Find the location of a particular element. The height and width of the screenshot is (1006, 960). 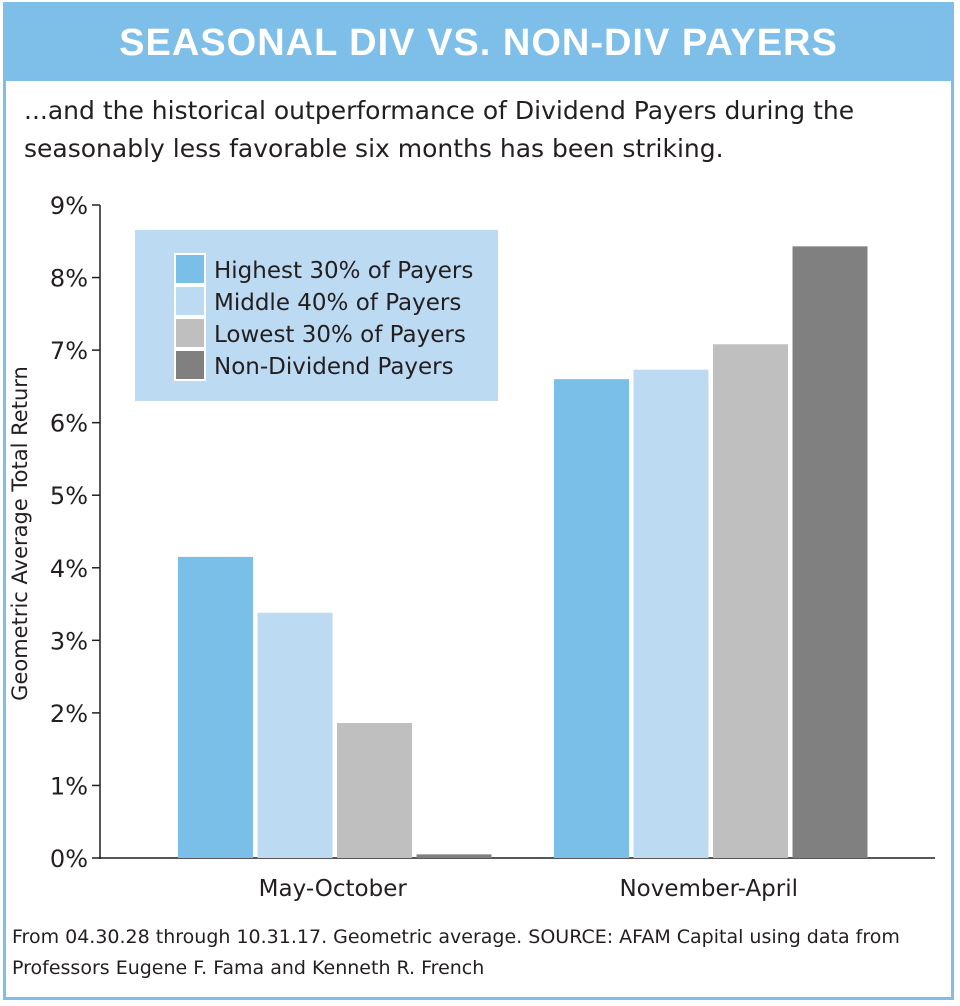

x-category-label: May-October is located at coordinates (333, 889).